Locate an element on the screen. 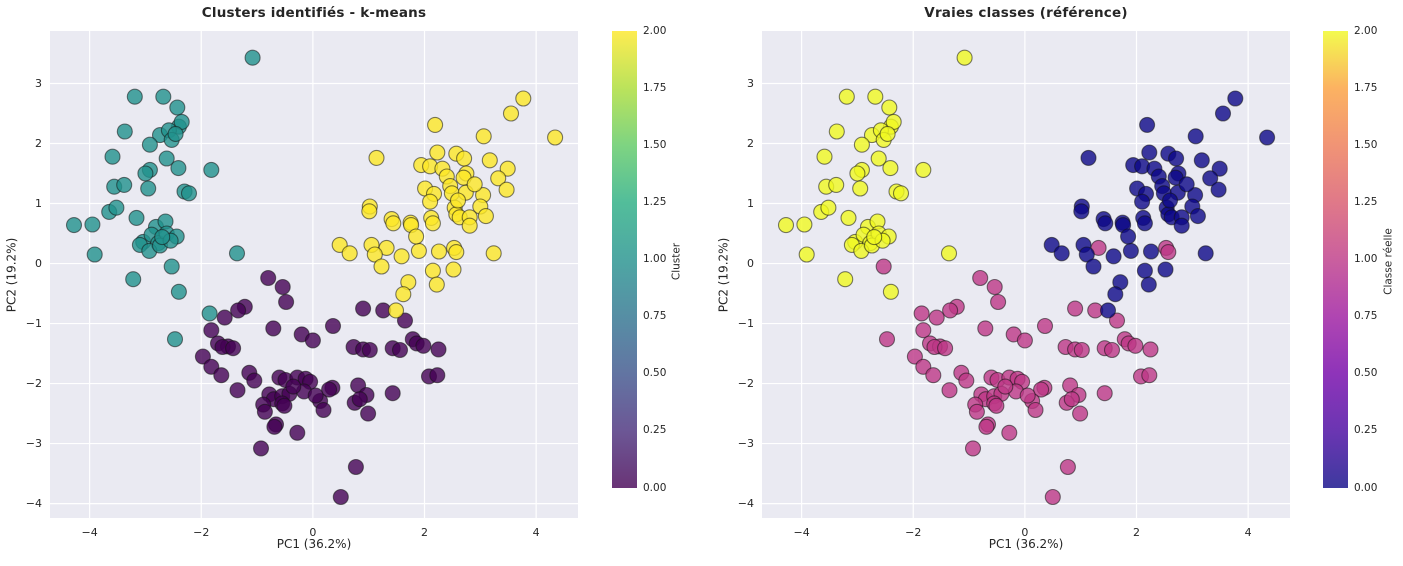 The height and width of the screenshot is (566, 1403). colorbar-tick-label: 1.25 is located at coordinates (1366, 201).